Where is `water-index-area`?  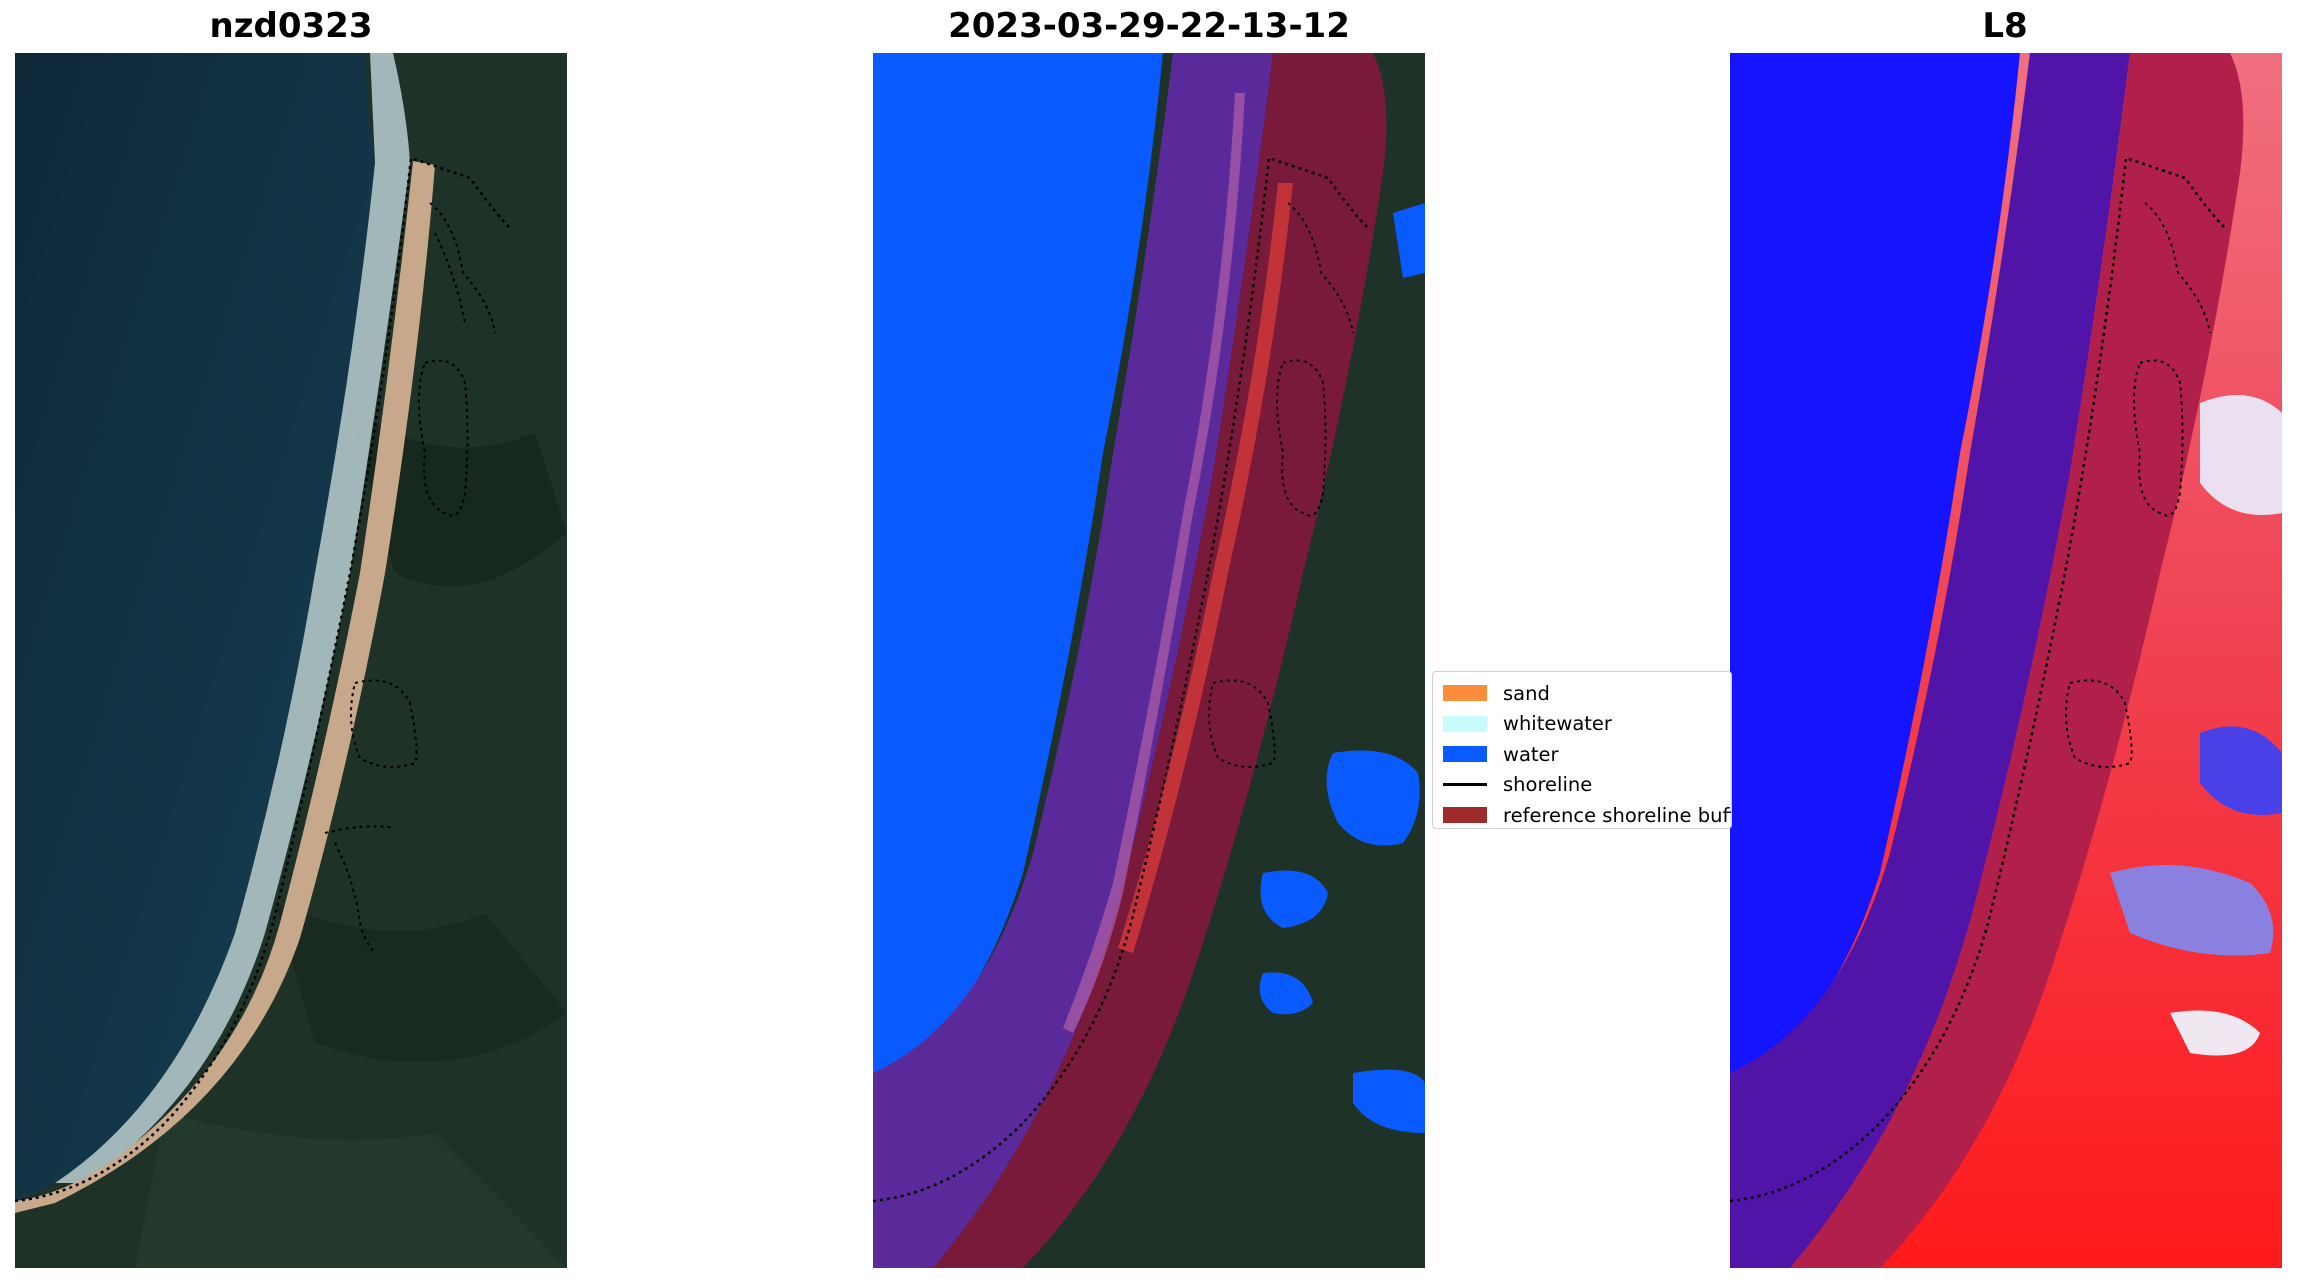
water-index-area is located at coordinates (1875, 568).